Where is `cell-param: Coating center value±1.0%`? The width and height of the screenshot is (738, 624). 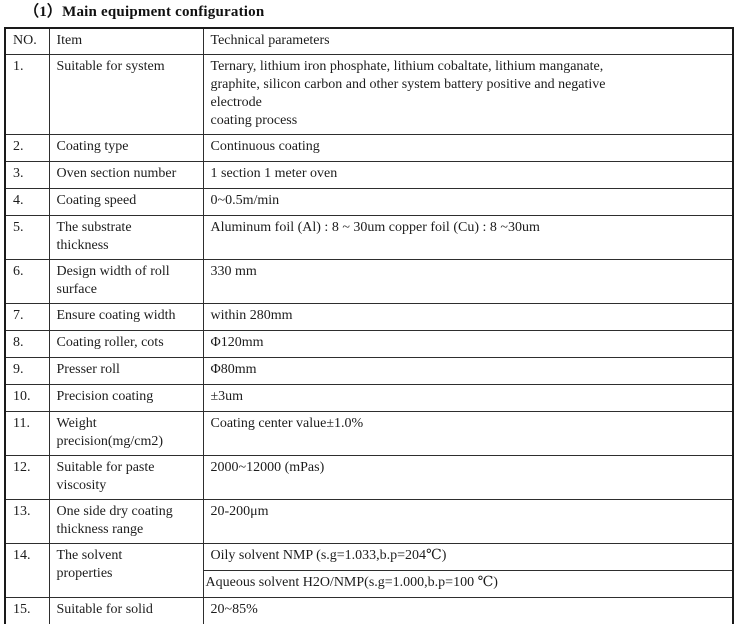 cell-param: Coating center value±1.0% is located at coordinates (468, 433).